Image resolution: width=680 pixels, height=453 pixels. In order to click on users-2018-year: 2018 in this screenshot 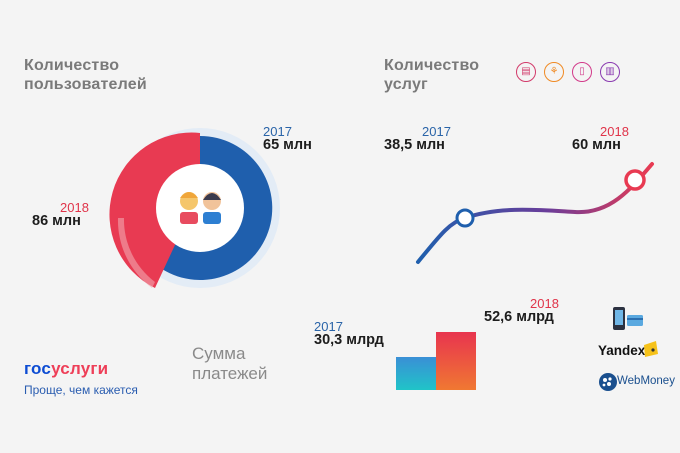, I will do `click(74, 207)`.